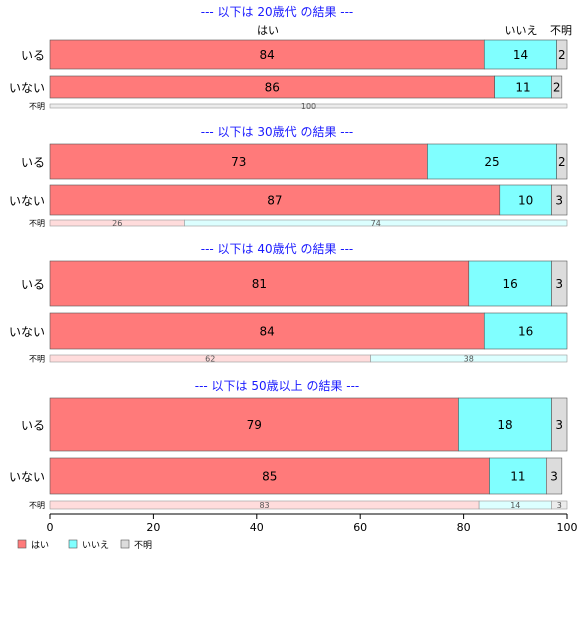 This screenshot has width=580, height=636. What do you see at coordinates (264, 505) in the screenshot?
I see `data-label: 83` at bounding box center [264, 505].